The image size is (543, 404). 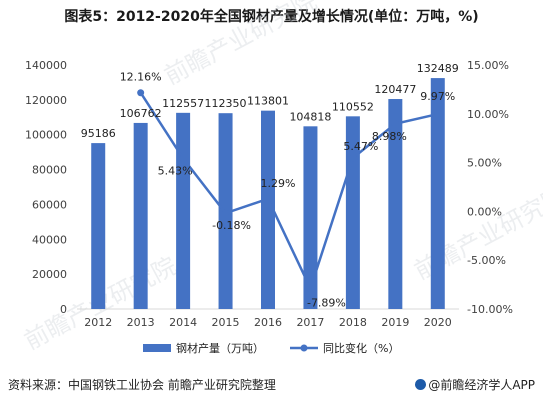 I want to click on chart-title: 图表5：2012-2020年全国钢材产量及增长情况(单位：万吨，%), so click(x=271, y=17).